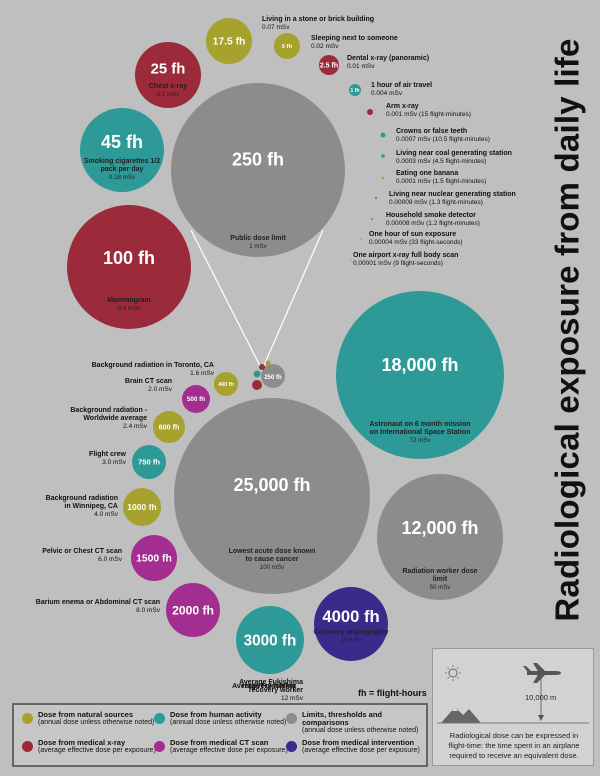  I want to click on bubble-chest-x-ray, so click(168, 75).